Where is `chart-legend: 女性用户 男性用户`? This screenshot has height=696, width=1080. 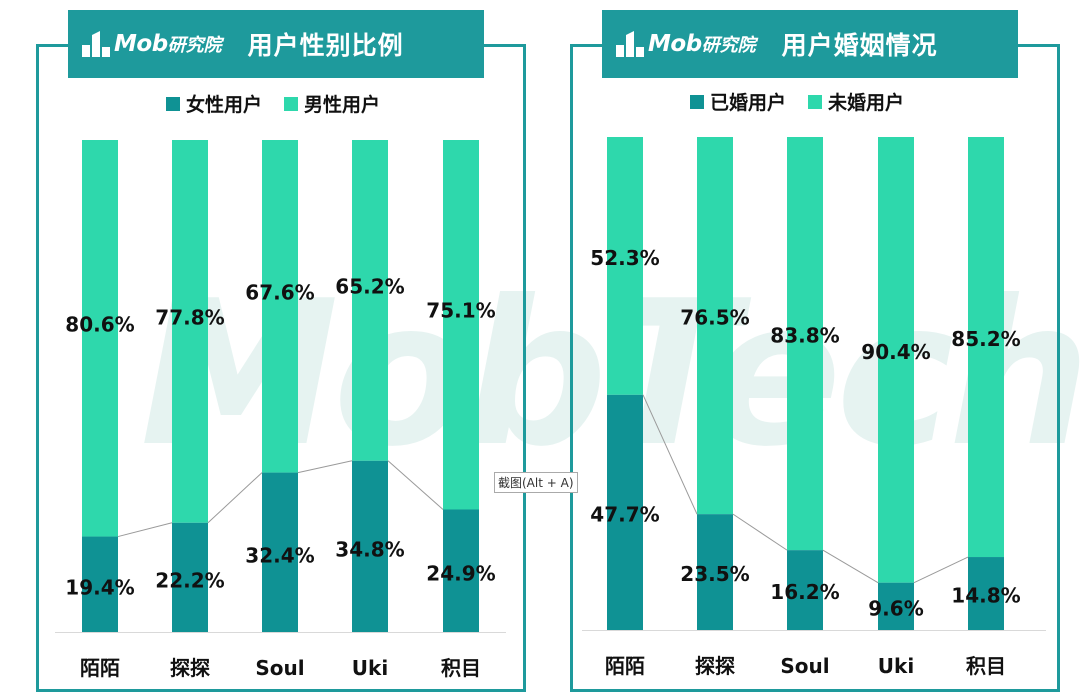
chart-legend: 女性用户 男性用户 is located at coordinates (273, 103).